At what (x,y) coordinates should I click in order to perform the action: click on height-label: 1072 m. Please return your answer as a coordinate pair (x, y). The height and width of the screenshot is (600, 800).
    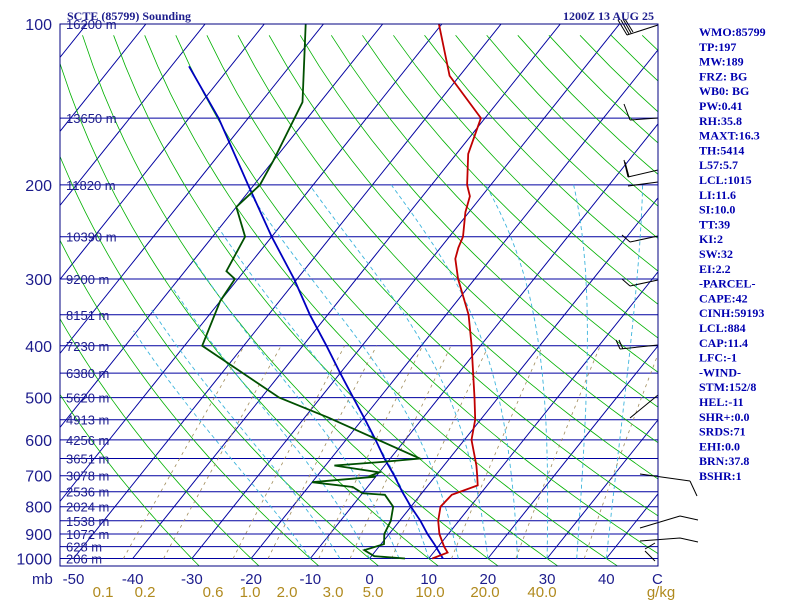
    Looking at the image, I should click on (87, 534).